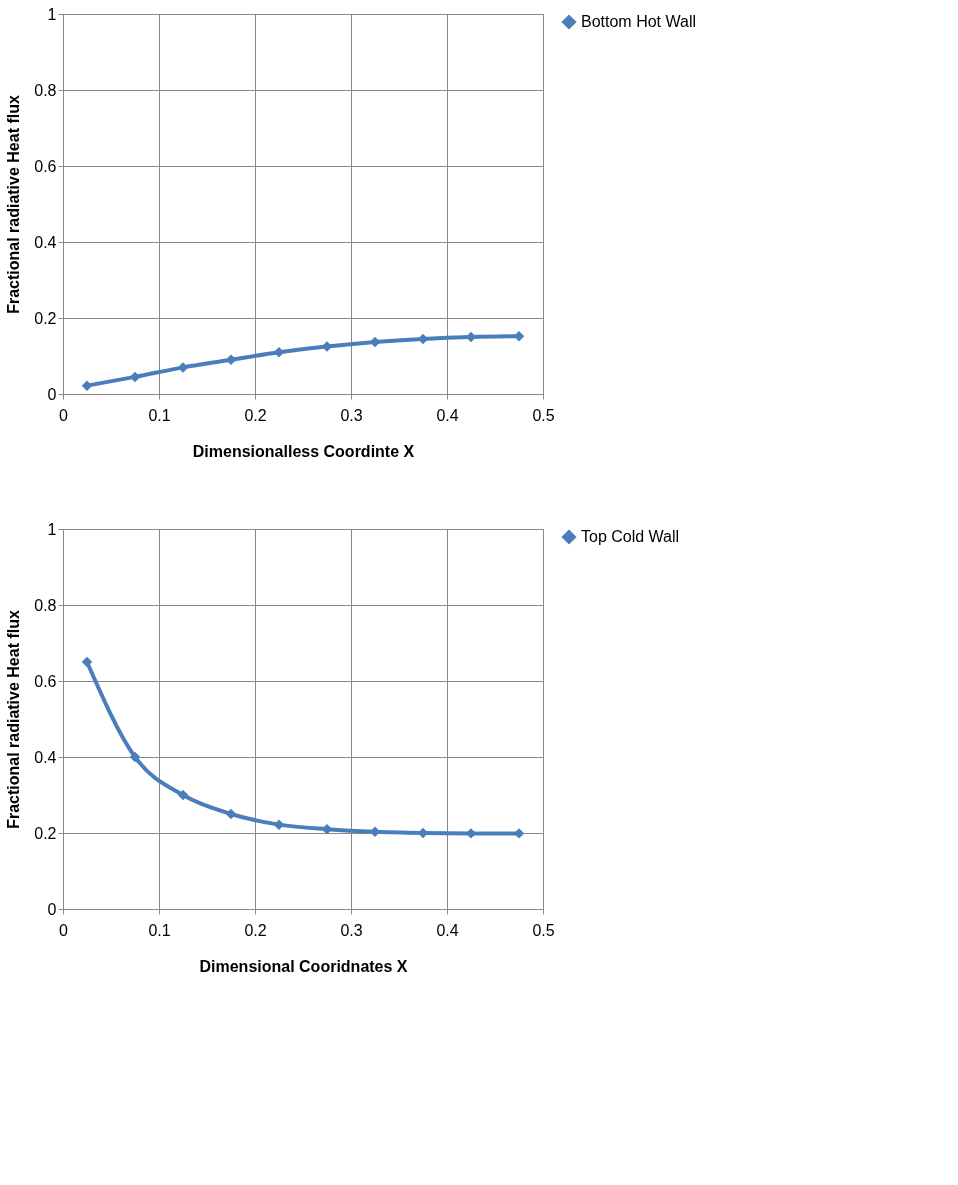 This screenshot has height=1185, width=958. What do you see at coordinates (303, 966) in the screenshot?
I see `x-axis-title: Dimensional Cooridnates X` at bounding box center [303, 966].